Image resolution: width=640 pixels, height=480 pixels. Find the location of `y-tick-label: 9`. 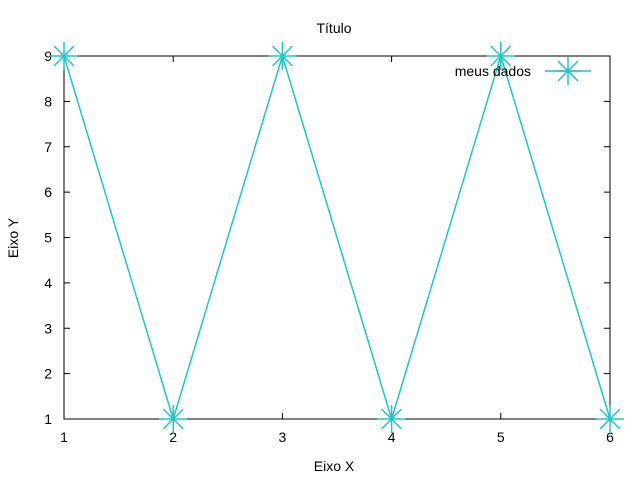

y-tick-label: 9 is located at coordinates (48, 56).